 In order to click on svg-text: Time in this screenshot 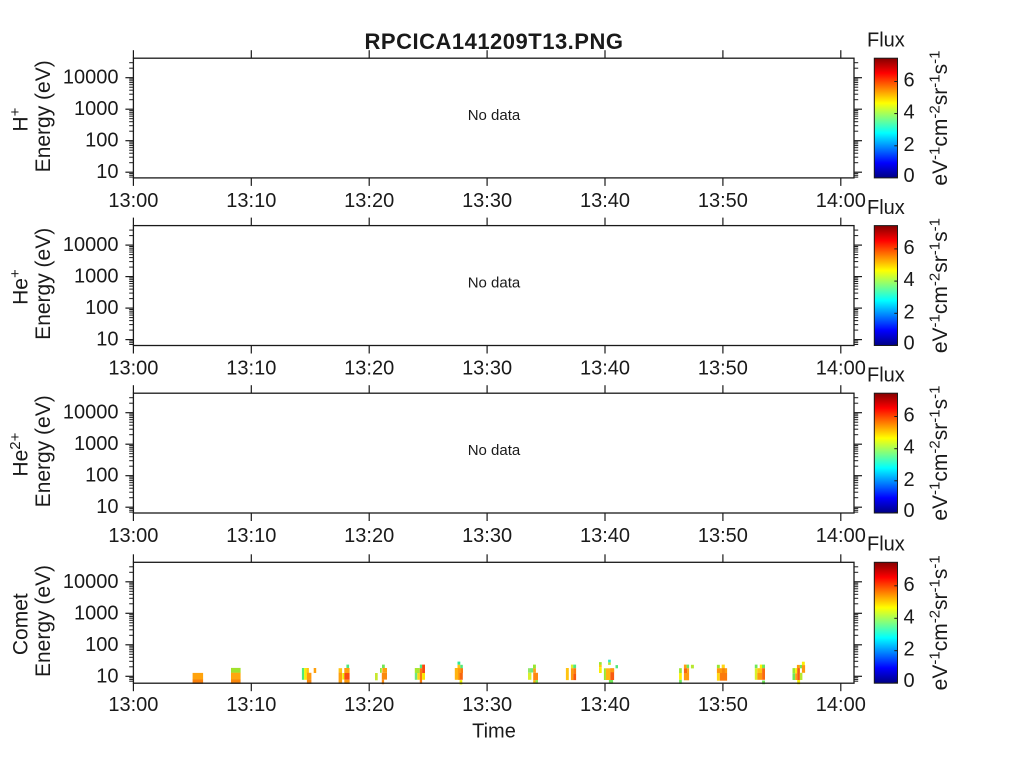, I will do `click(494, 732)`.